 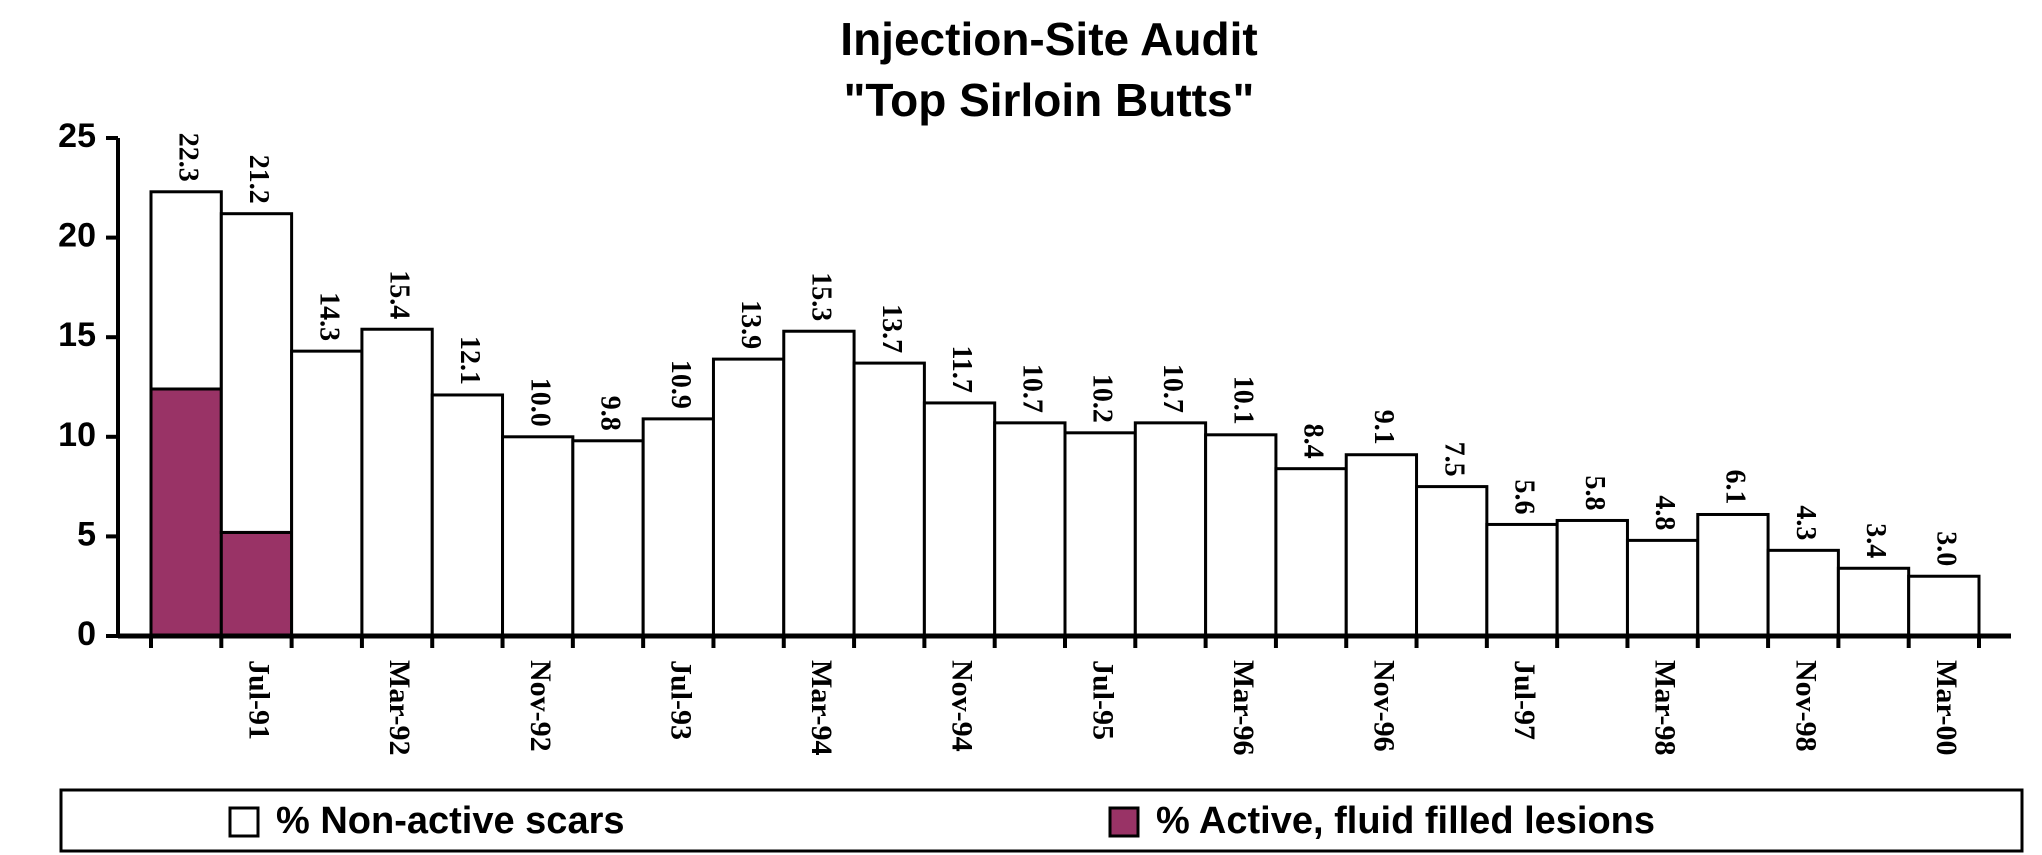 What do you see at coordinates (1405, 821) in the screenshot?
I see `legend-label: % Active, fluid filled lesions` at bounding box center [1405, 821].